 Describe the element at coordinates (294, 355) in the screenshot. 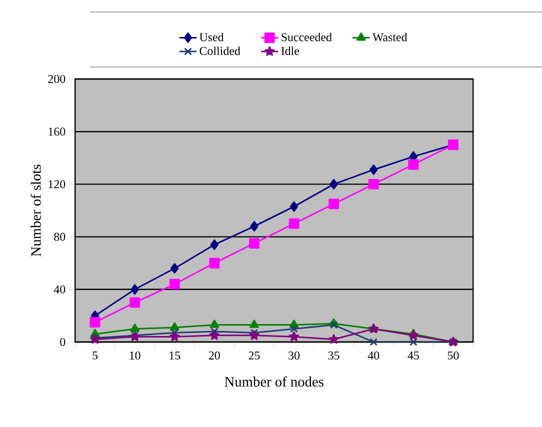

I see `x-tick-label: 30` at that location.